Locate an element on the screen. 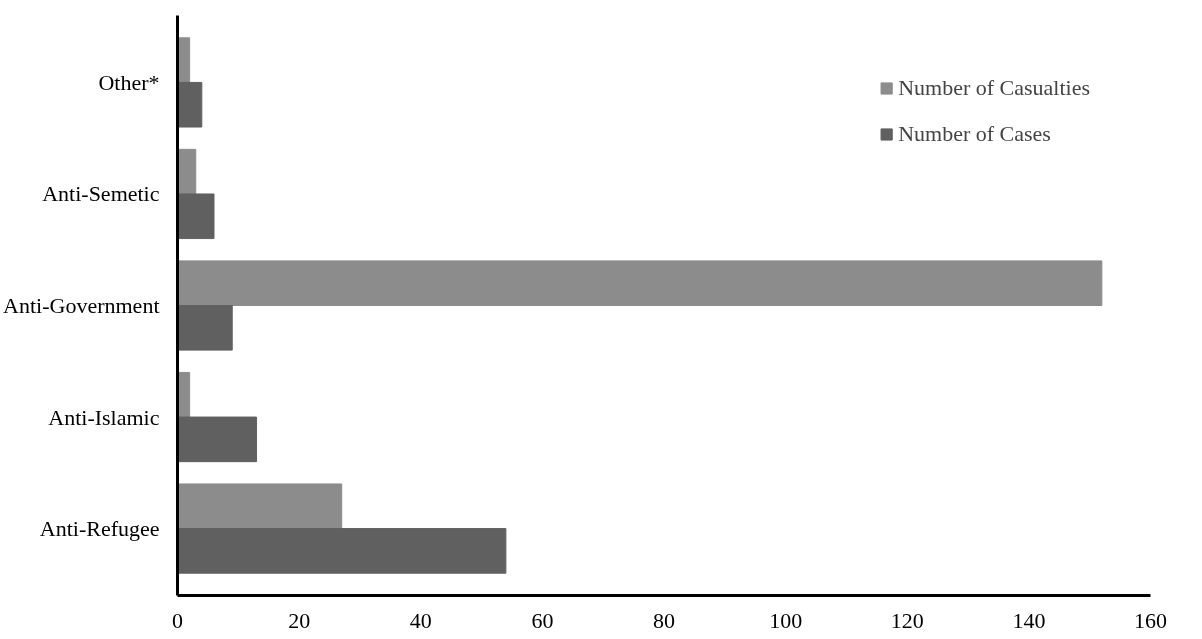 Image resolution: width=1202 pixels, height=639 pixels. x-tick-label: 40 is located at coordinates (420, 620).